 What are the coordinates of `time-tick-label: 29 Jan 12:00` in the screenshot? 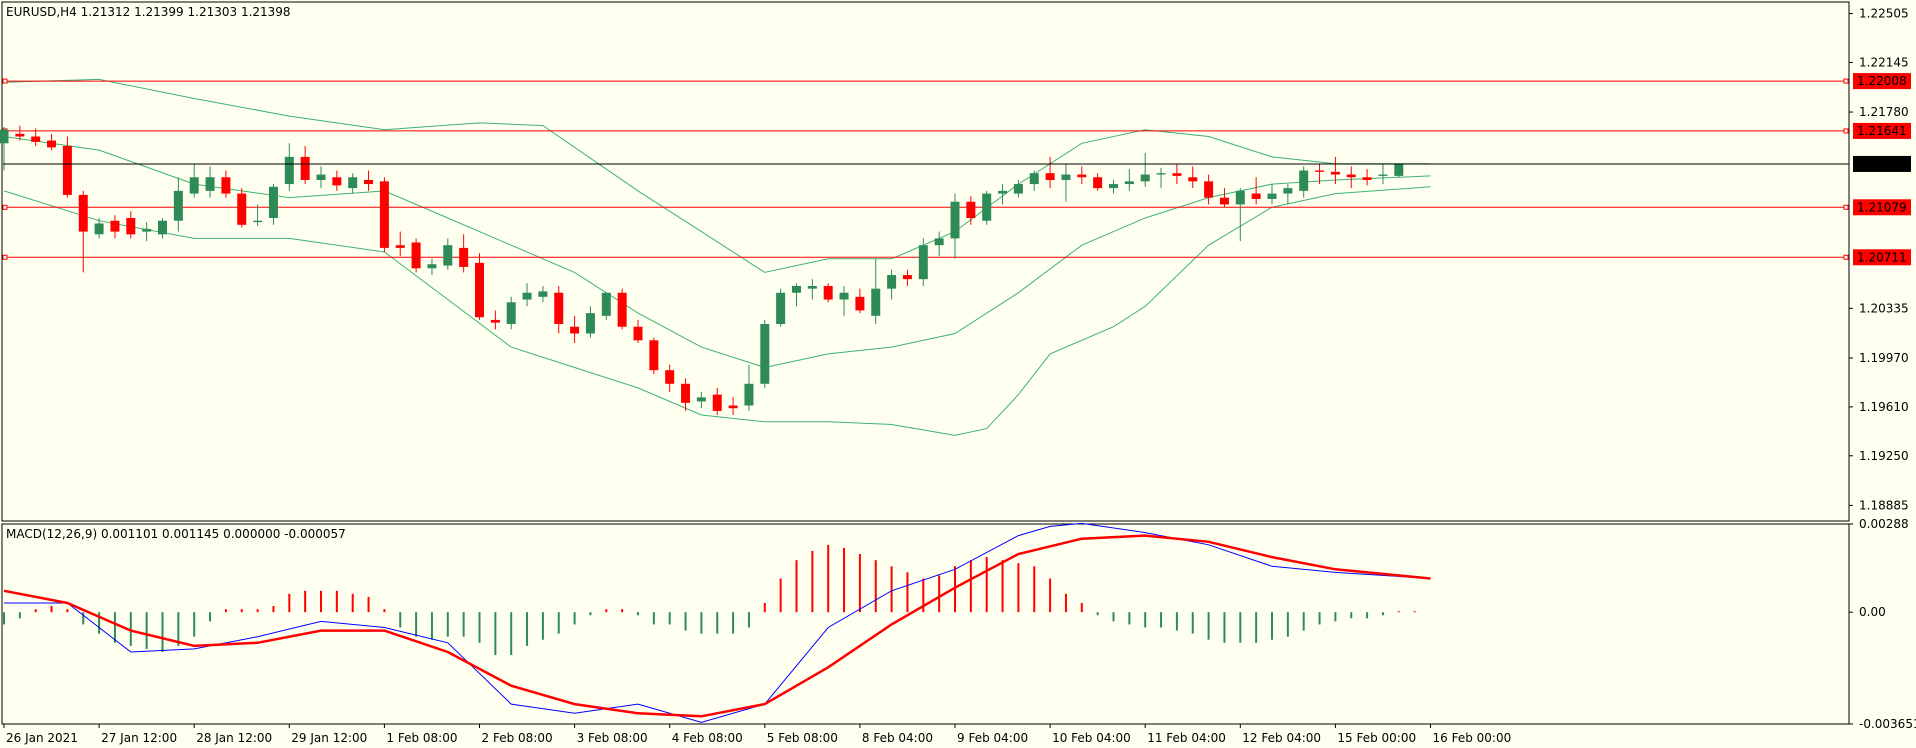 It's located at (329, 738).